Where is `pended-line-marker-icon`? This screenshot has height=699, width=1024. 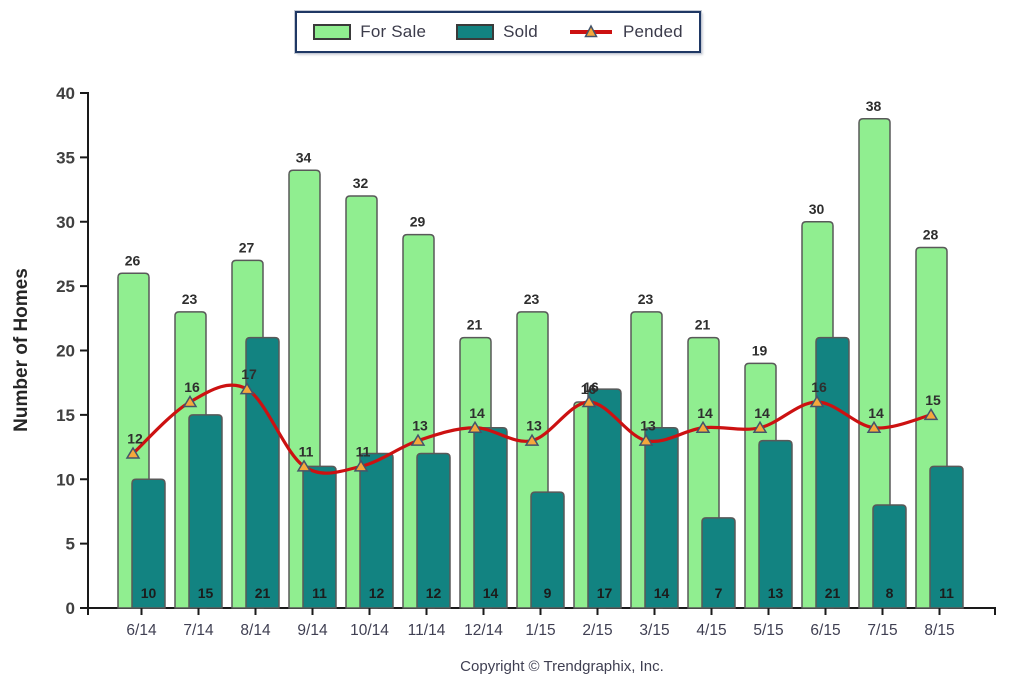
pended-line-marker-icon is located at coordinates (590, 31).